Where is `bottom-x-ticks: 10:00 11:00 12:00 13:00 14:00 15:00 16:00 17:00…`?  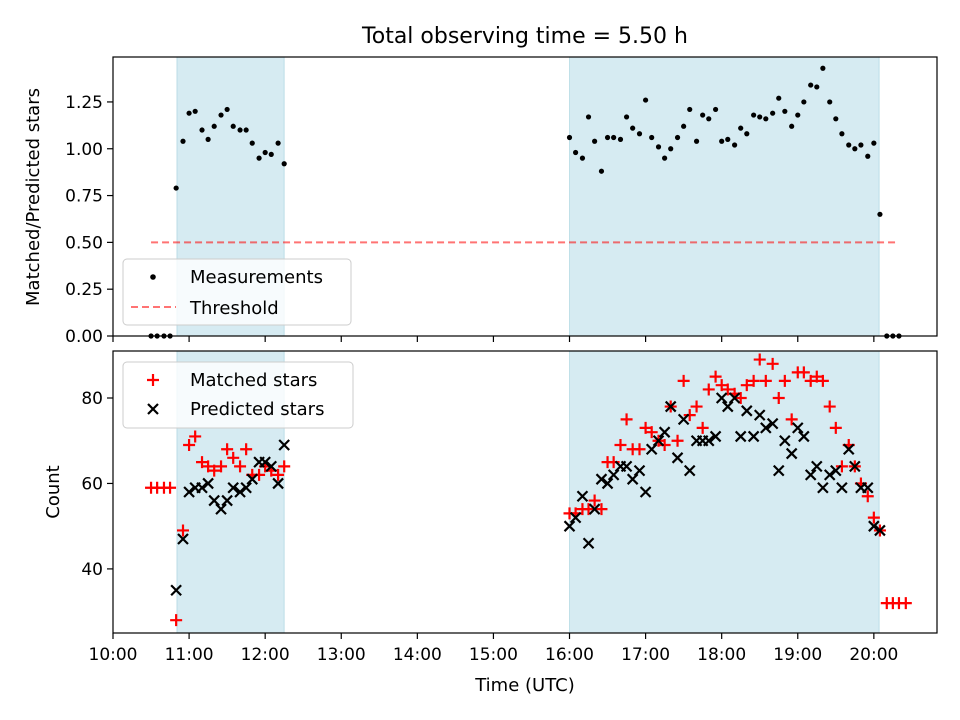
bottom-x-ticks: 10:00 11:00 12:00 13:00 14:00 15:00 16:00 17:00… is located at coordinates (493, 649).